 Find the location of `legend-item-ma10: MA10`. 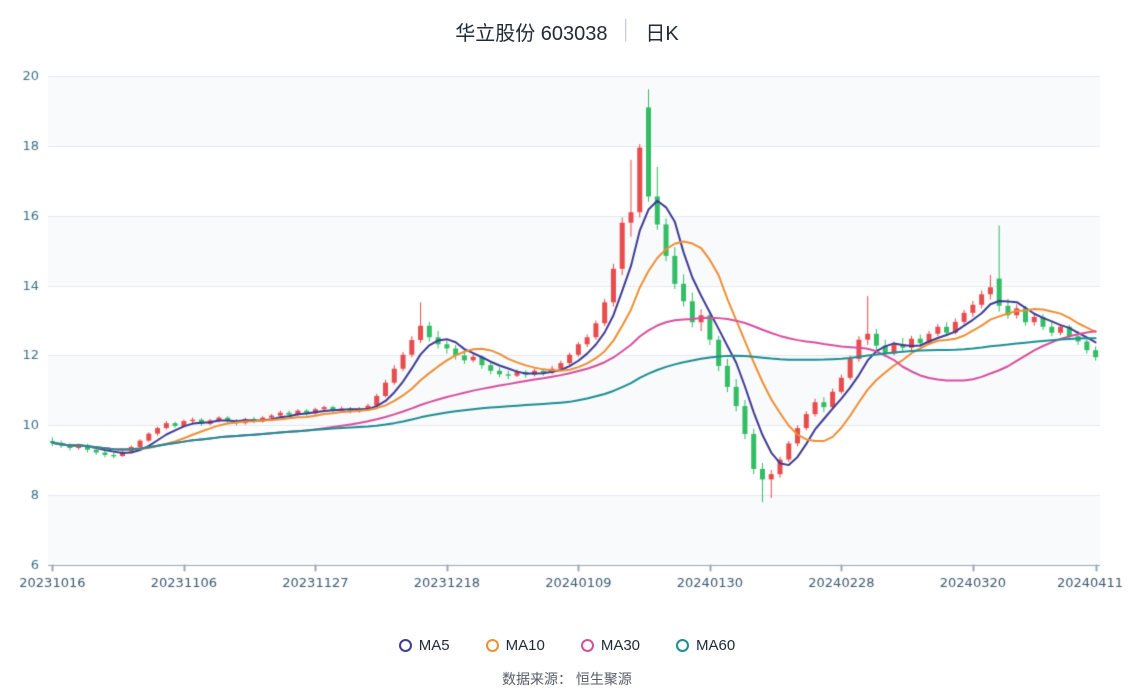

legend-item-ma10: MA10 is located at coordinates (515, 645).